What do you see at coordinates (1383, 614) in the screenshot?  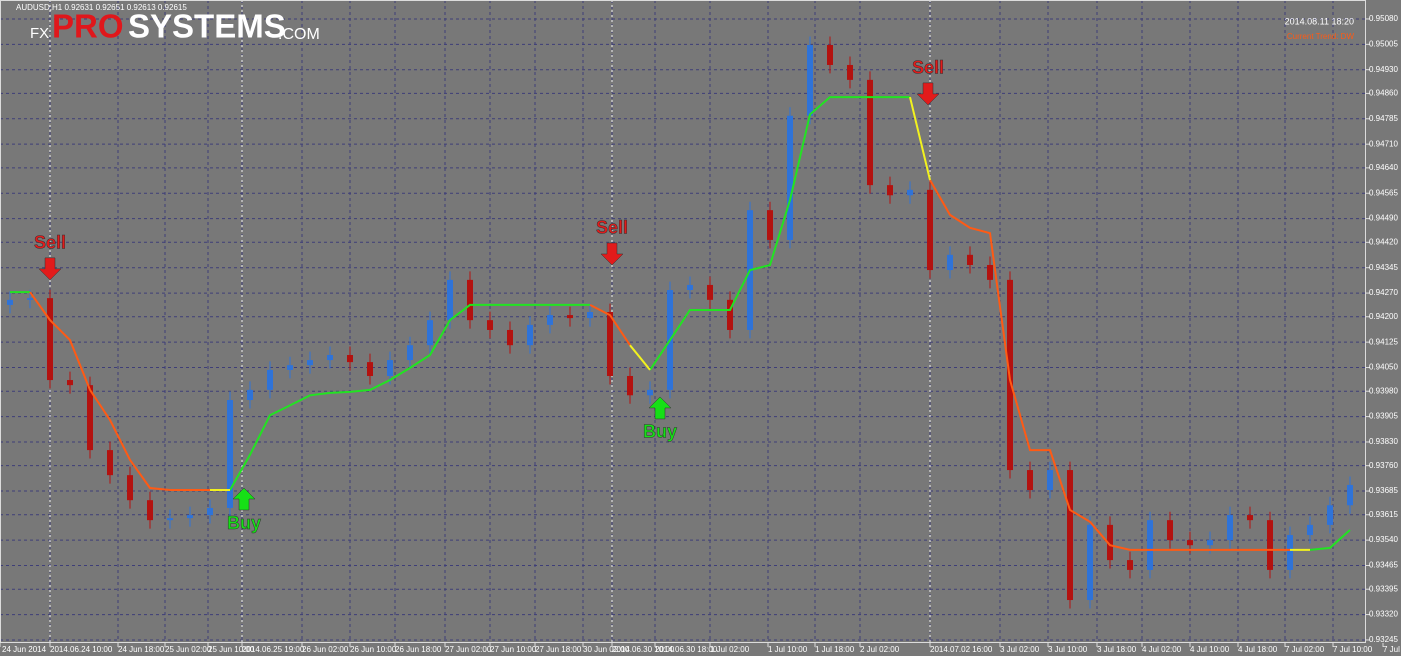 I see `y-tick-label: 0.93320` at bounding box center [1383, 614].